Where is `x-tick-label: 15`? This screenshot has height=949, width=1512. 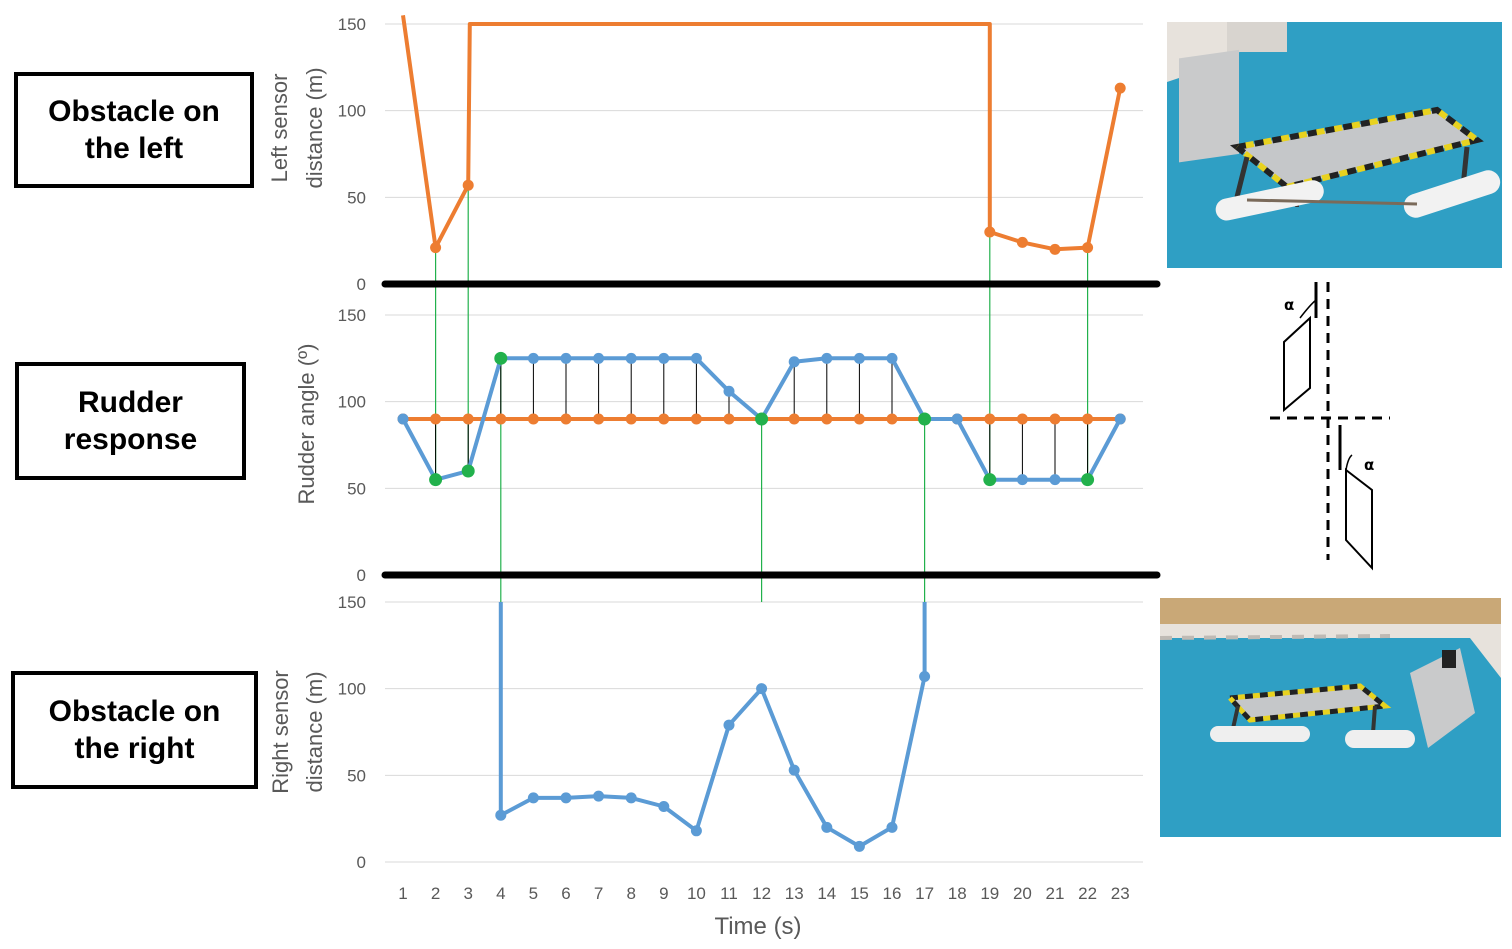
x-tick-label: 15 is located at coordinates (859, 893).